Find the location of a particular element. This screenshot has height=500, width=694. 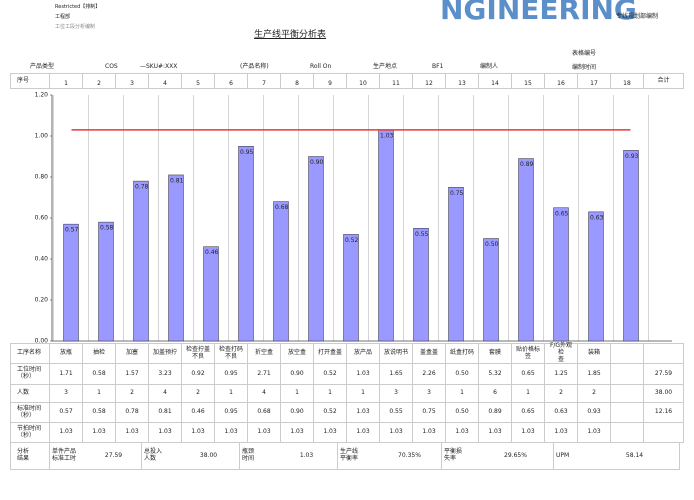

info-text: BF1 is located at coordinates (438, 66).